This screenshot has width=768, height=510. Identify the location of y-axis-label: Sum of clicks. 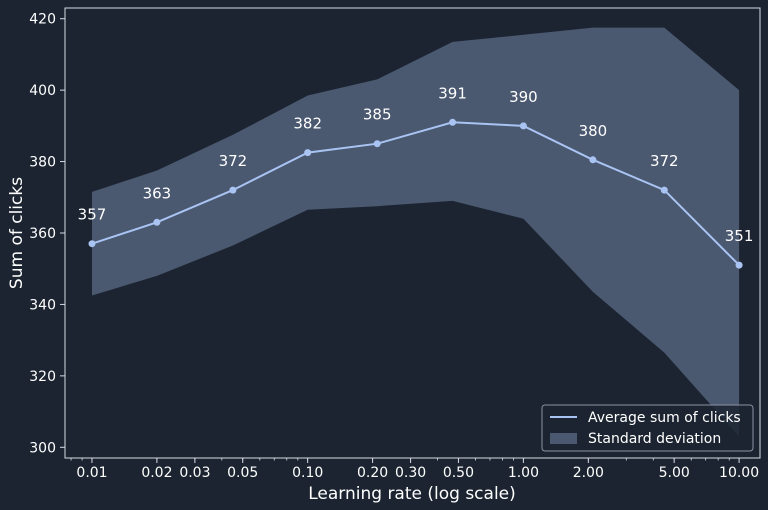
(17, 233).